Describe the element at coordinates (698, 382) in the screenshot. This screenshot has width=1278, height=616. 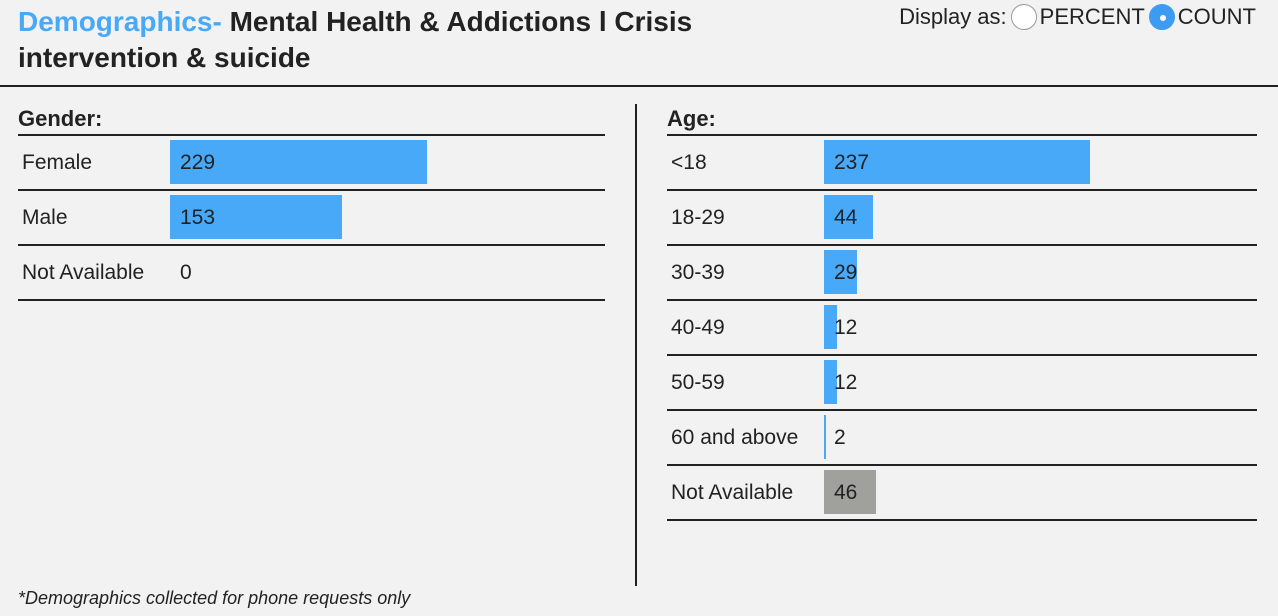
I see `age-label-50-59: 50-59` at that location.